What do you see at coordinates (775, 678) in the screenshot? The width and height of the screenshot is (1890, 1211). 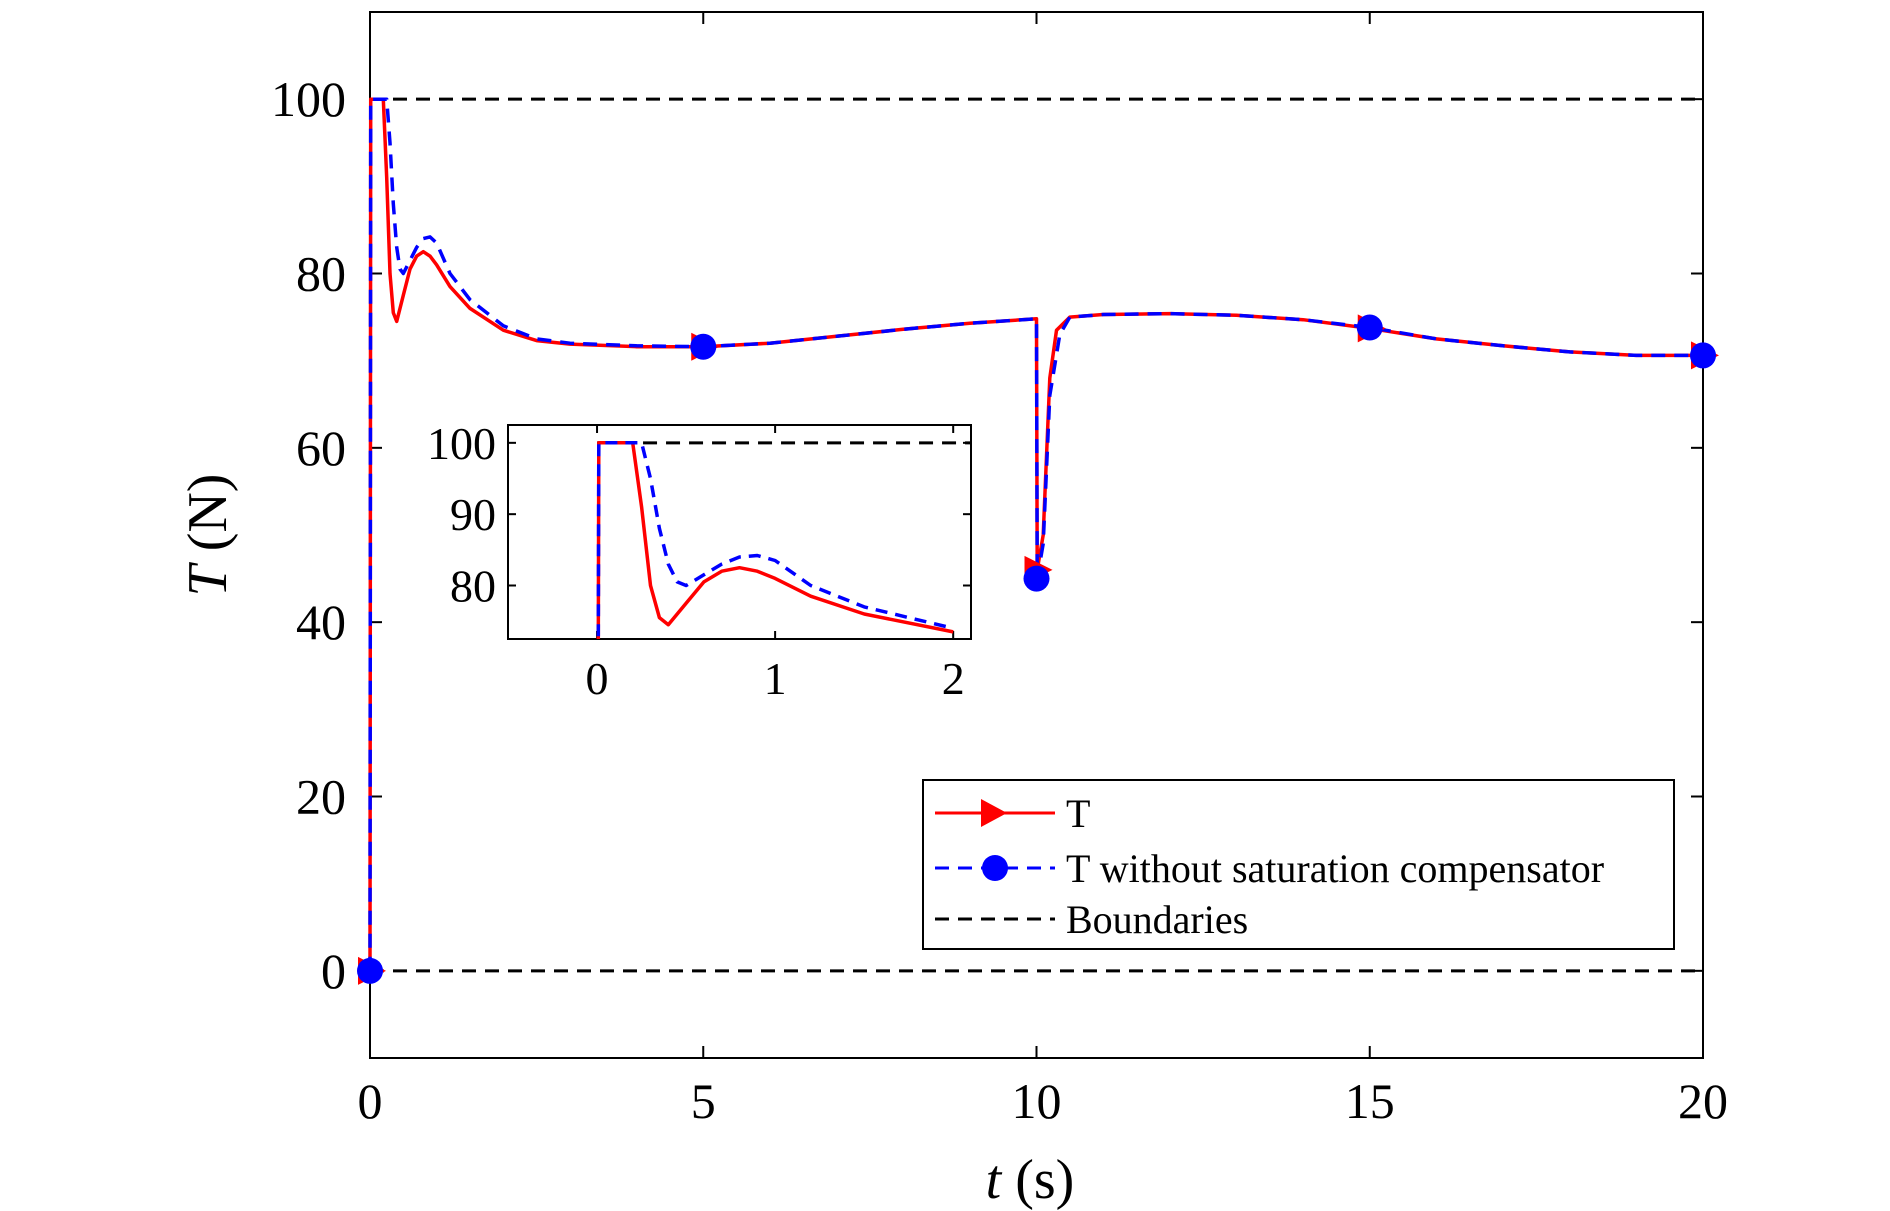 I see `inset-x-tick-label: 1` at bounding box center [775, 678].